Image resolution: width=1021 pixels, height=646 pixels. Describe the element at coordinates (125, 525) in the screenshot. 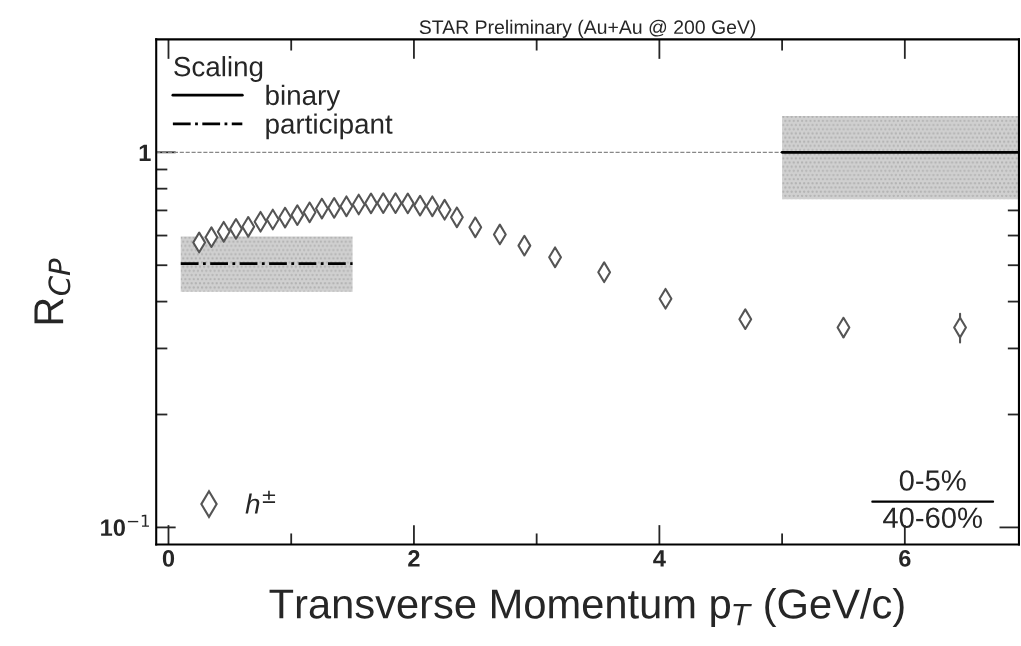

I see `y-tick-label: 10$^{−1}$` at that location.